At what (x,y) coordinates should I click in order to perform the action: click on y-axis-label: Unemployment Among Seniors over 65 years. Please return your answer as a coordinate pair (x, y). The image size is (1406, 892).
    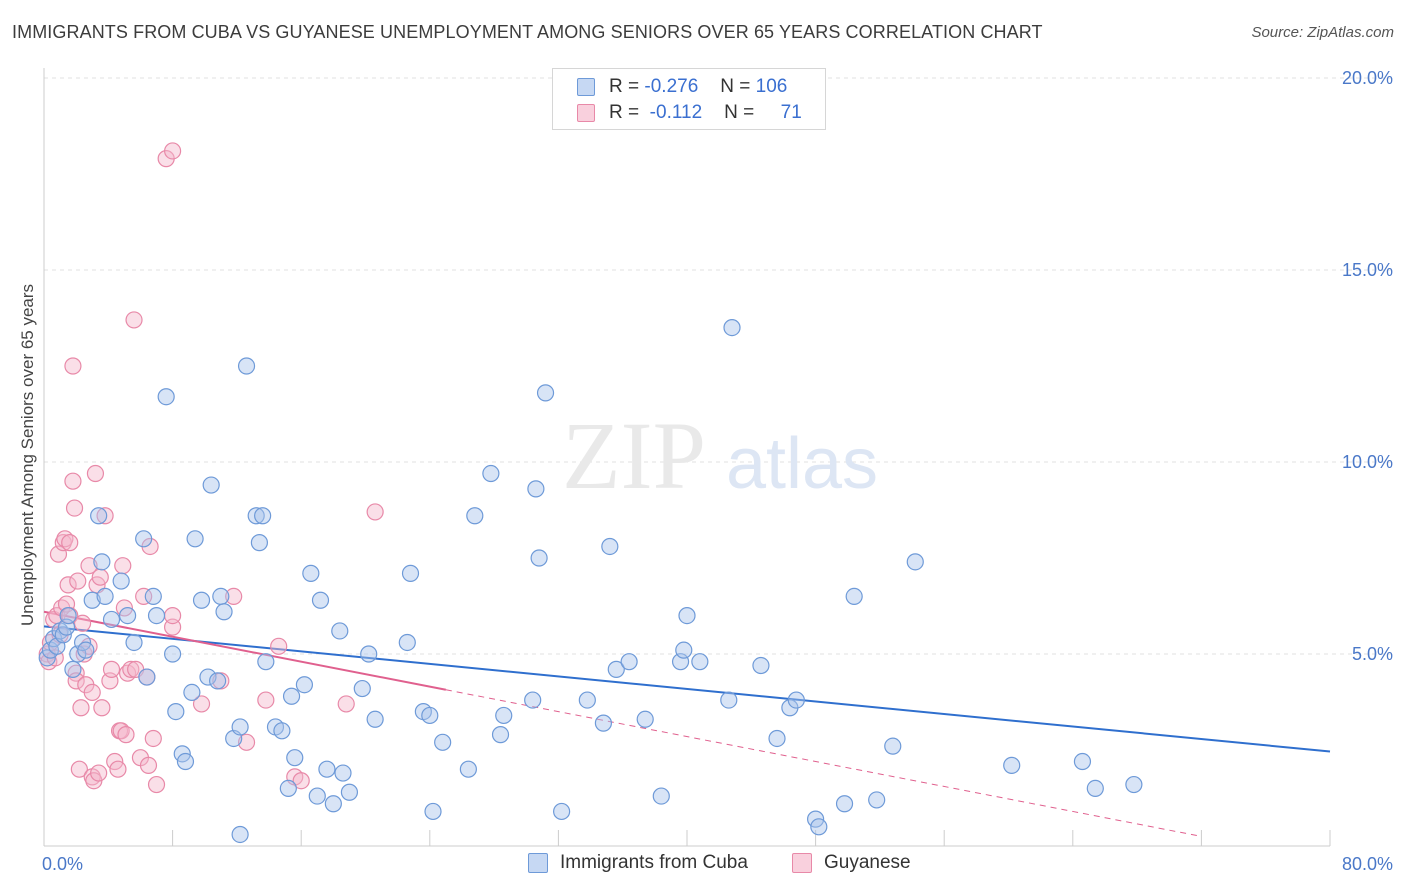
    Looking at the image, I should click on (27, 455).